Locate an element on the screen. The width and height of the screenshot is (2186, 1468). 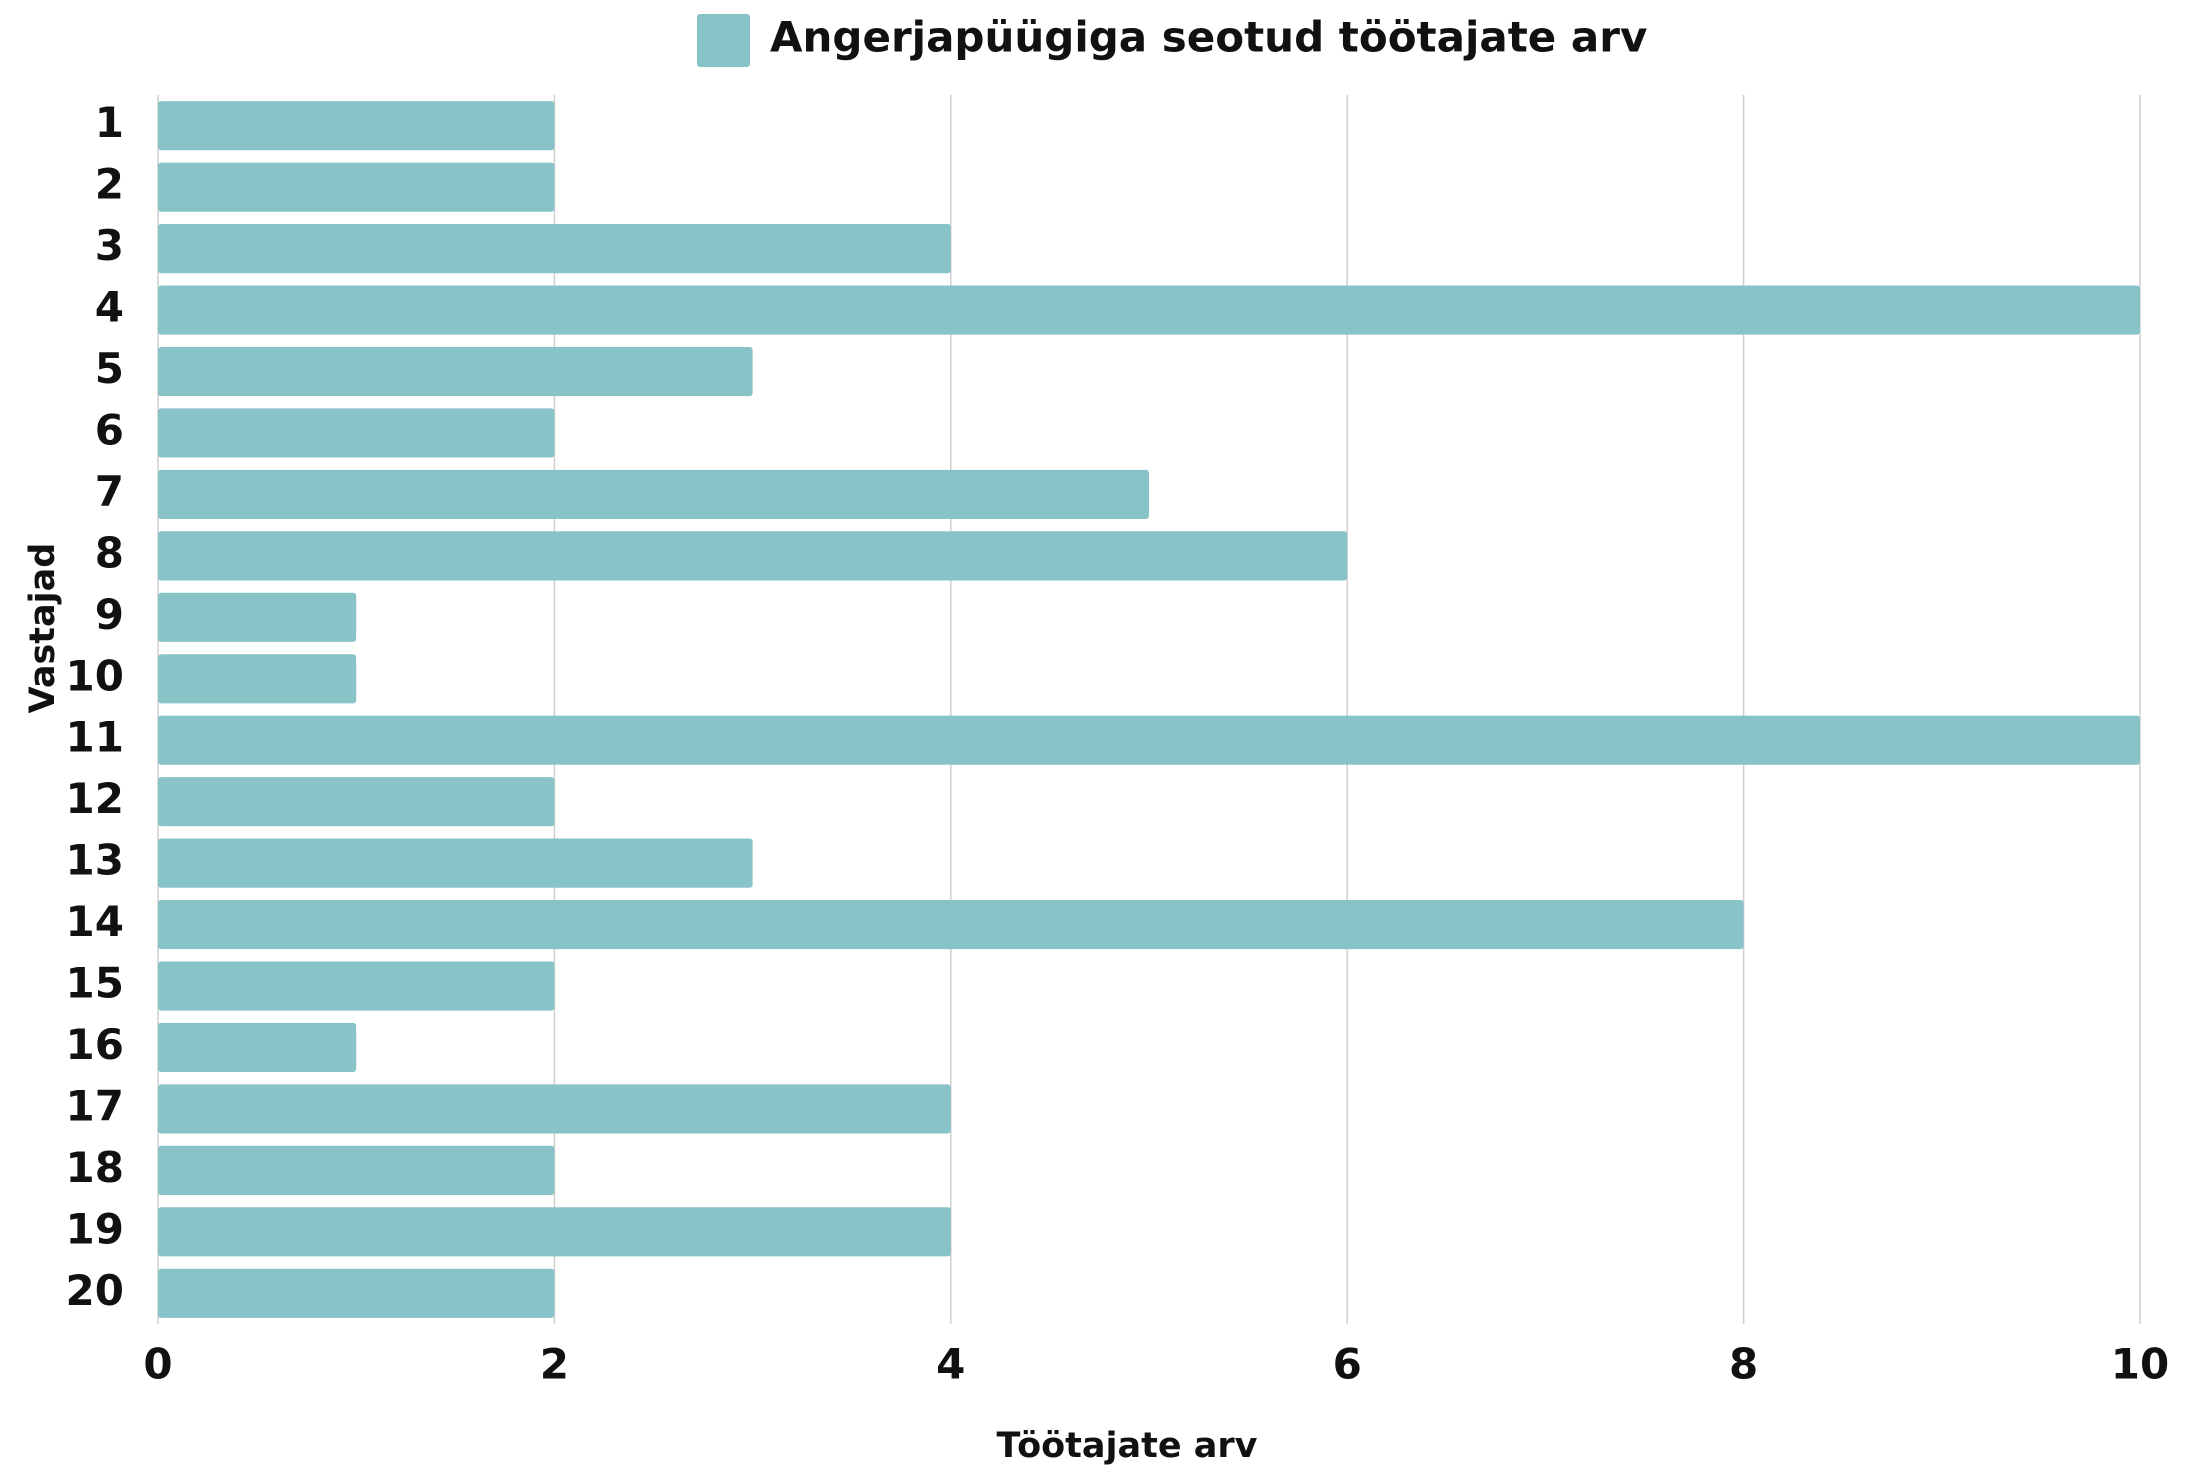
y-tick-label: 14 is located at coordinates (95, 921).